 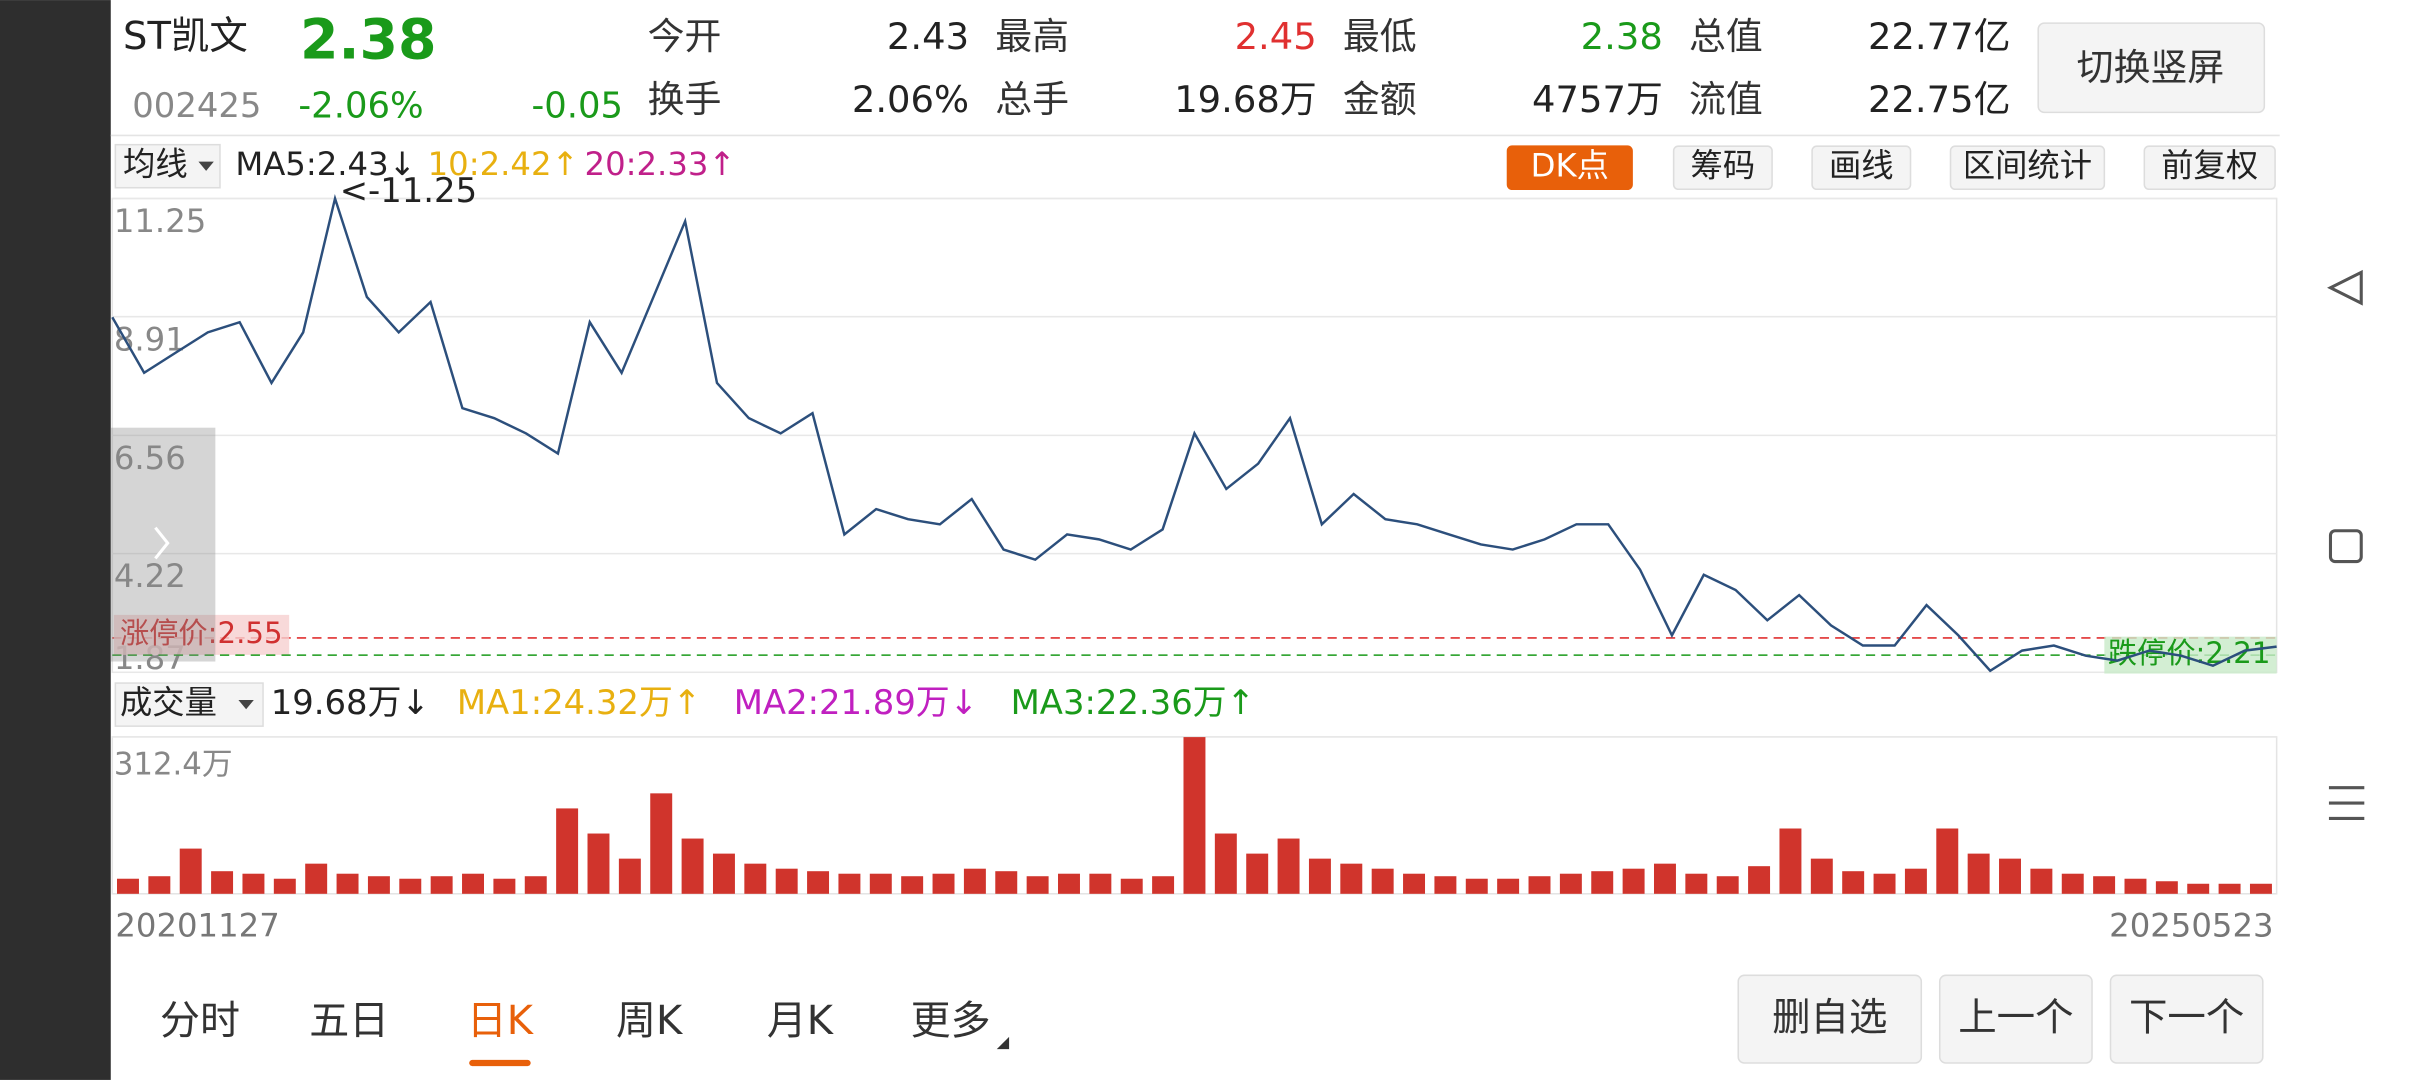 I want to click on toolbar-buttons: DK点 筹码 画线 区间统计 前复权, so click(x=1891, y=168).